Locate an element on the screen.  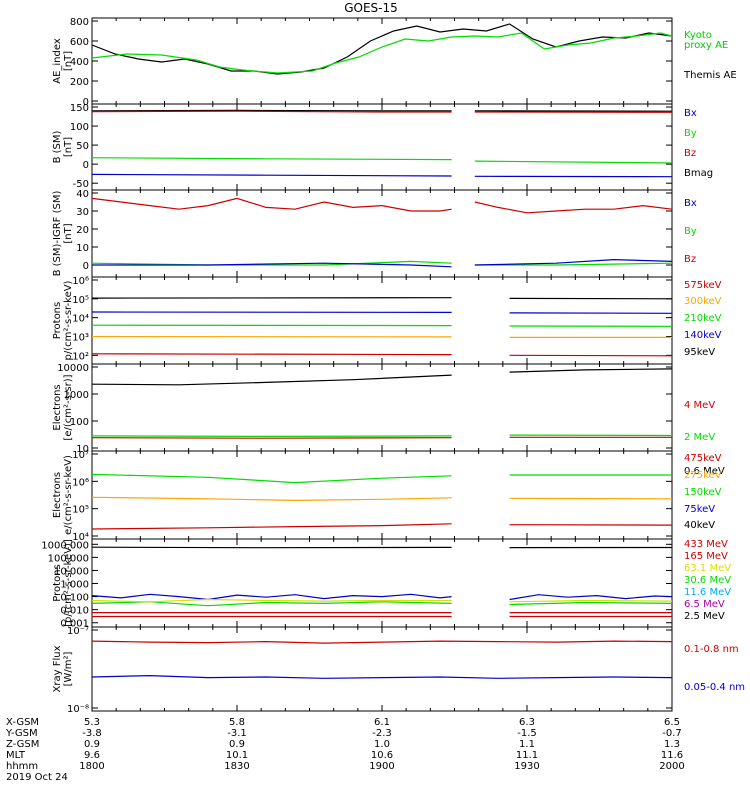
y-axis-label-line: [p/(cm²-s-sr-keV)] is located at coordinates (68, 583).